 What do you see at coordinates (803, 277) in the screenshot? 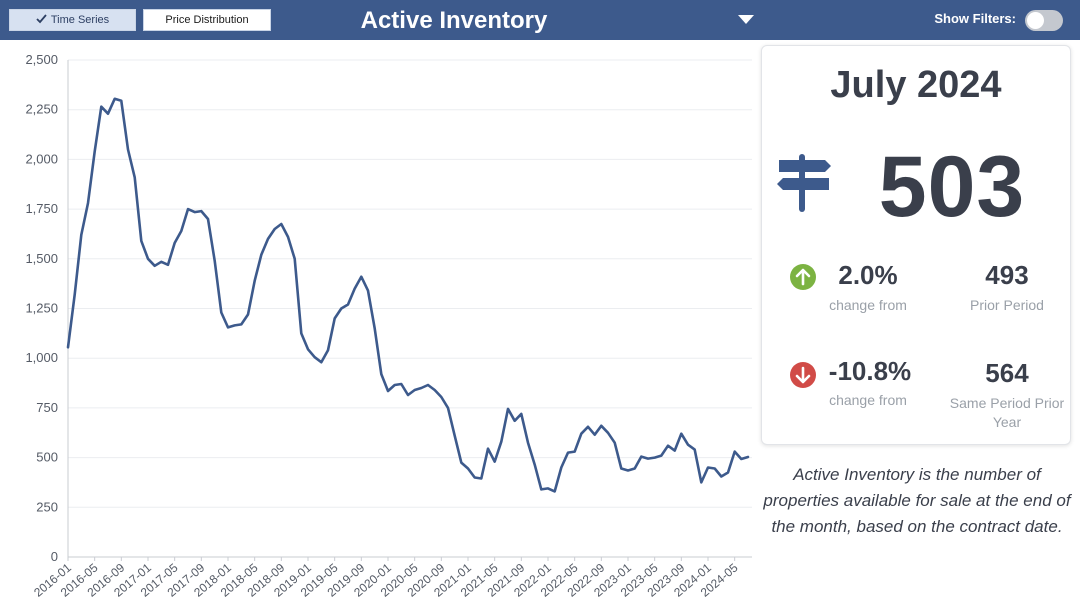
I see `arrow-up-icon` at bounding box center [803, 277].